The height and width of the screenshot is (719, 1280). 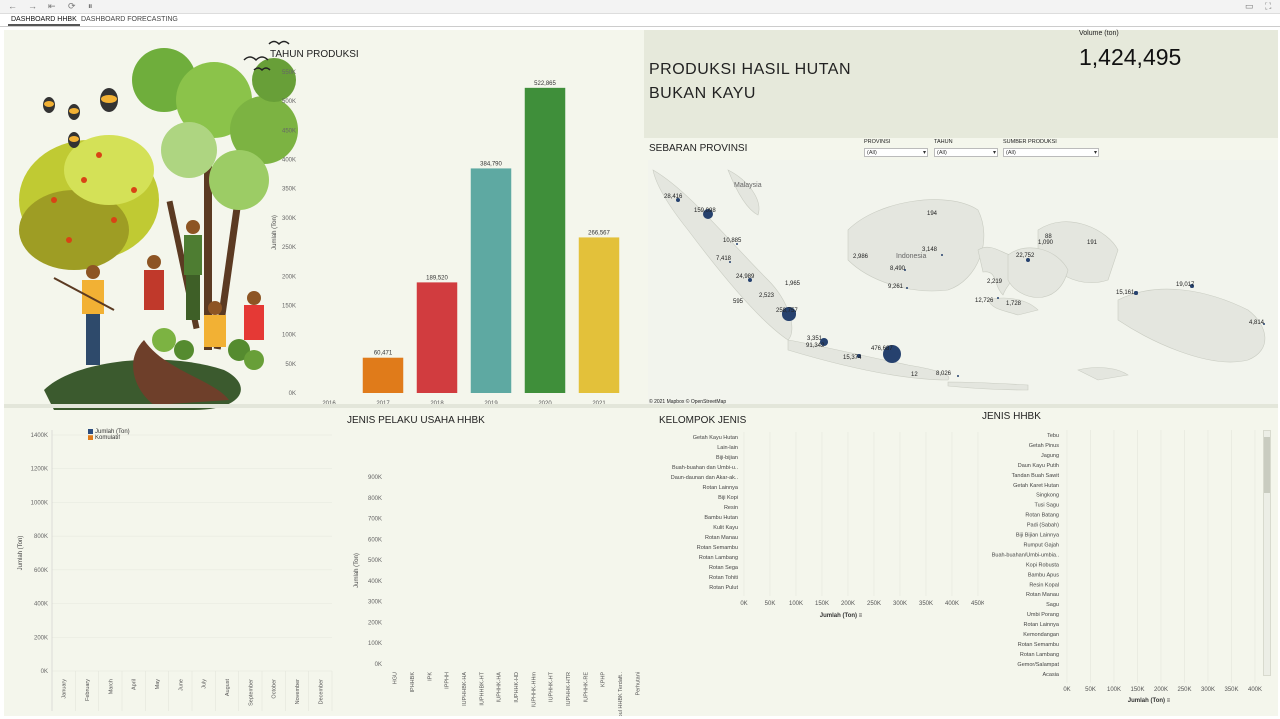 What do you see at coordinates (705, 211) in the screenshot?
I see `map-point-label: 159,098` at bounding box center [705, 211].